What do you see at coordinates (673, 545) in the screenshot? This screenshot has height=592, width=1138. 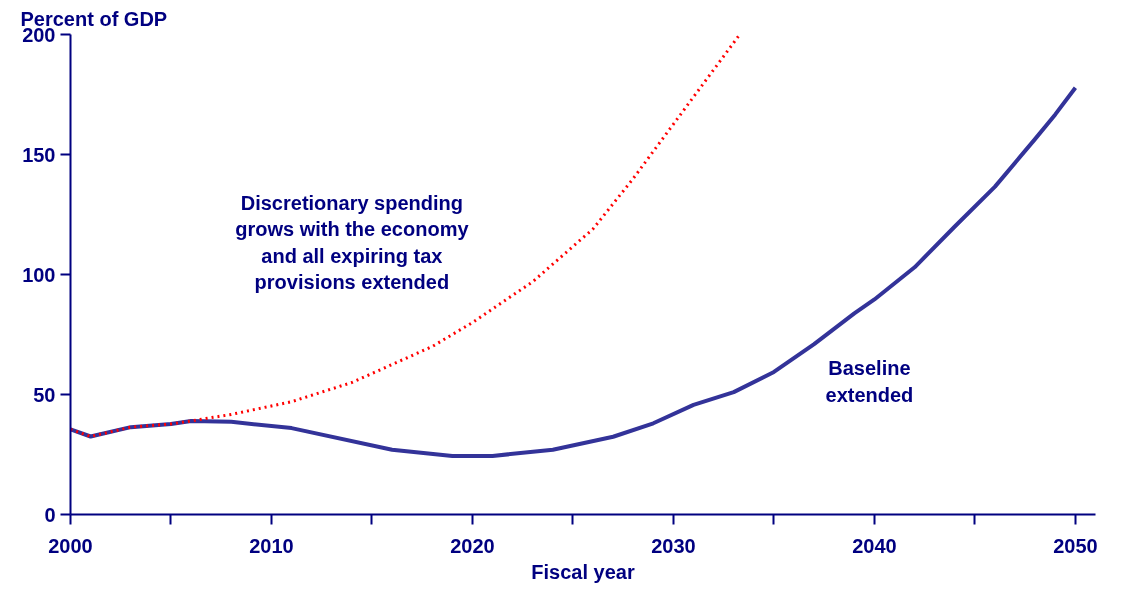 I see `x-tick-label: 2030` at bounding box center [673, 545].